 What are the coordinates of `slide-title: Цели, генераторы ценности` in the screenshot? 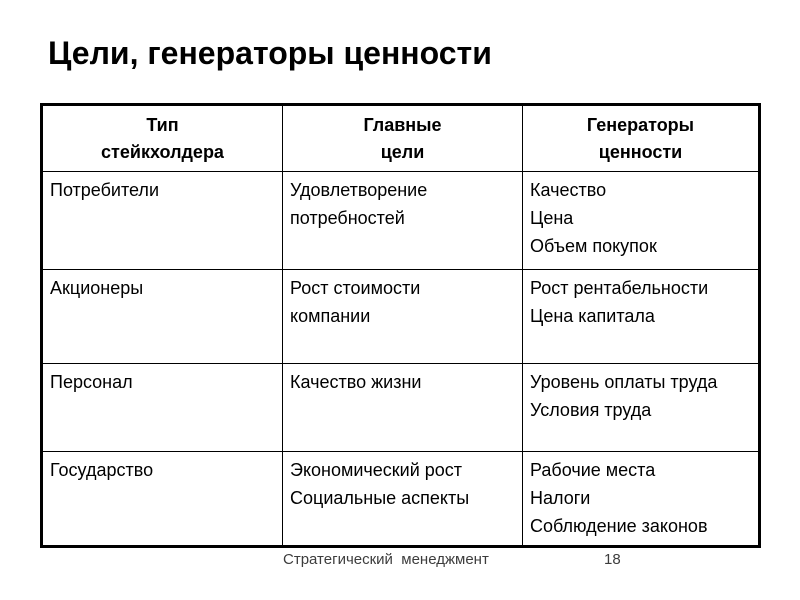 It's located at (270, 53).